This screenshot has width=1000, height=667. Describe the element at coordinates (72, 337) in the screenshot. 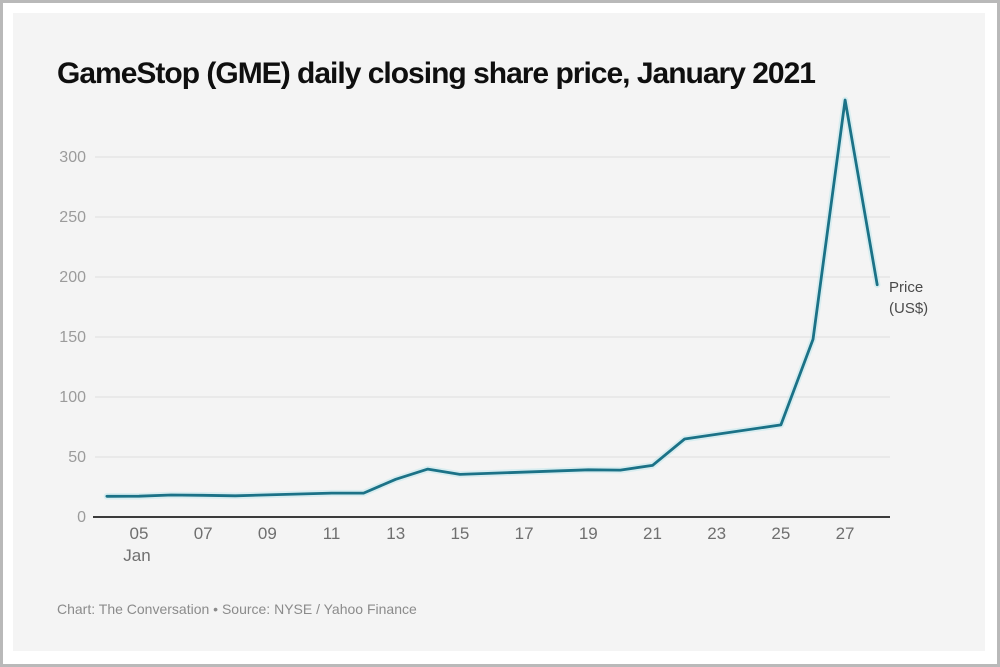

I see `y-tick-label: 150` at that location.